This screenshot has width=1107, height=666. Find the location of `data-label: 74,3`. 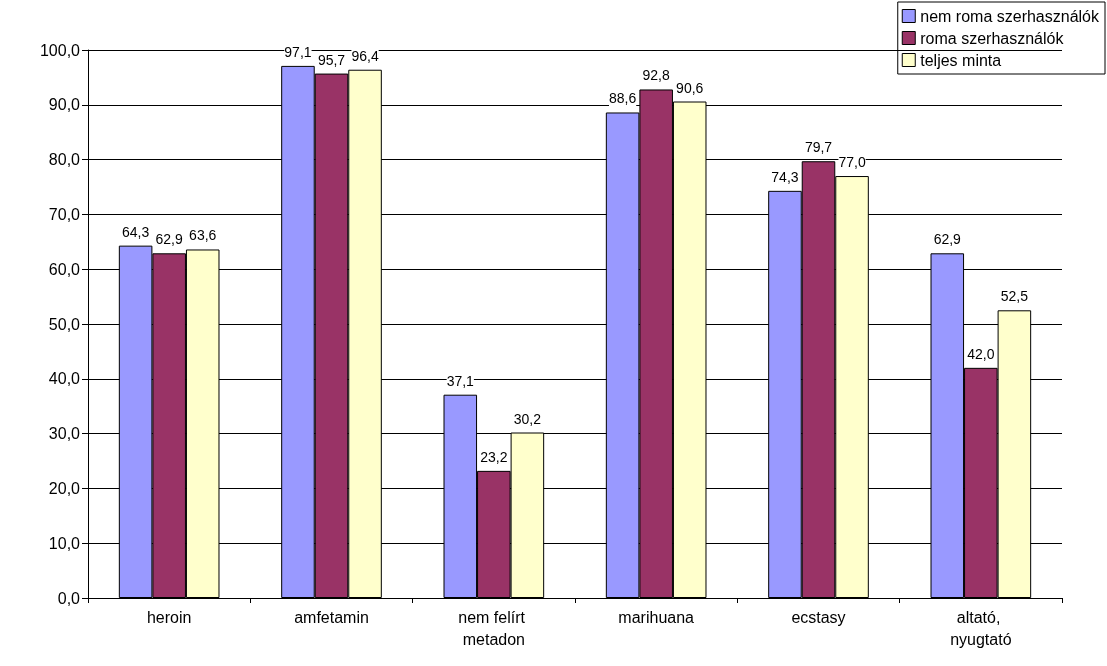

data-label: 74,3 is located at coordinates (785, 176).